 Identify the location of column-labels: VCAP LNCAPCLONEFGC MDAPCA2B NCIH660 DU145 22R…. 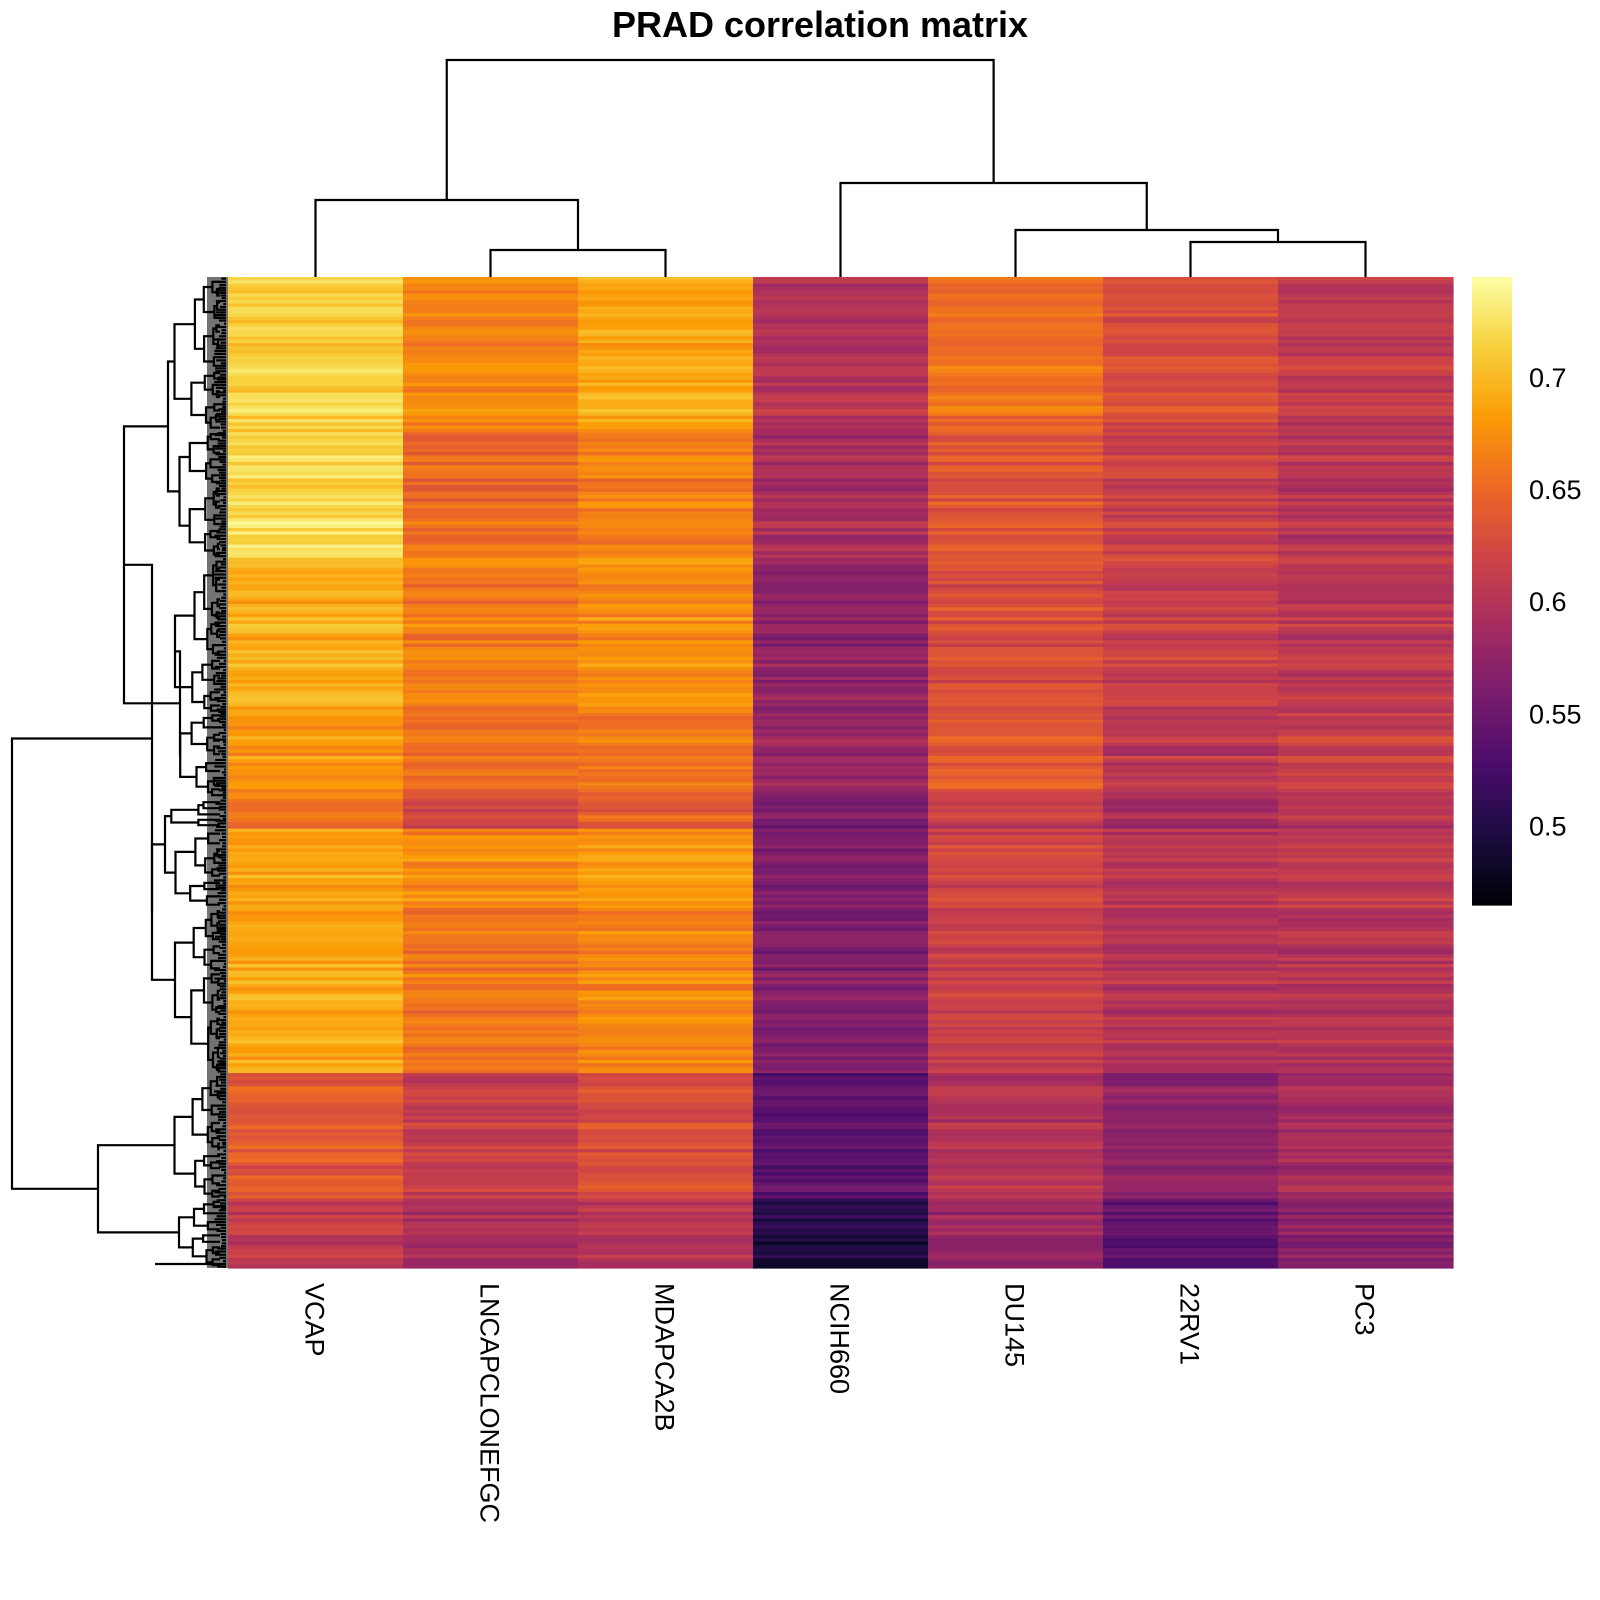
(840, 1403).